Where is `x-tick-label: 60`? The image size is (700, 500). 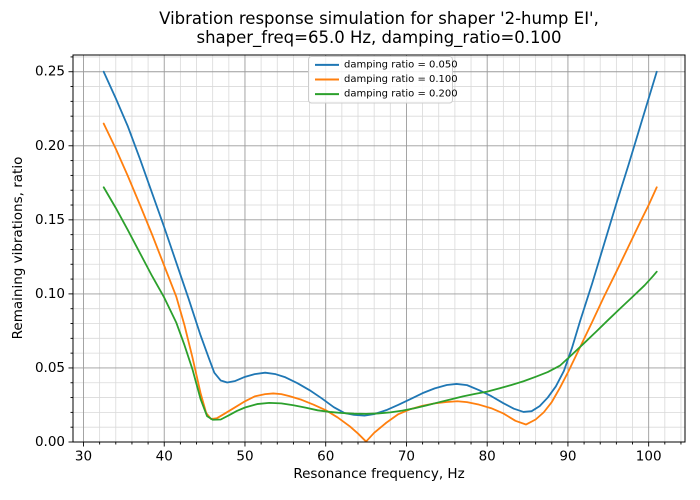 x-tick-label: 60 is located at coordinates (325, 457).